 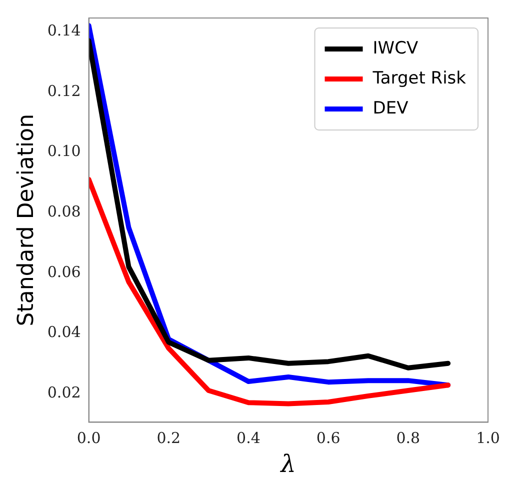 What do you see at coordinates (408, 438) in the screenshot?
I see `x-tick-label: 0.8` at bounding box center [408, 438].